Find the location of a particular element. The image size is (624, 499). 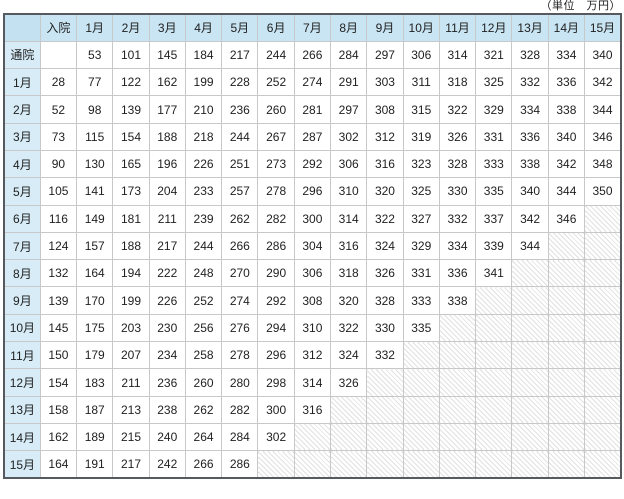

table-header: 入院 1月 2月 3月 4月 5月 6月 7月 8月 9月 10月 11月 12月 13月 14月 15月 is located at coordinates (312, 27).